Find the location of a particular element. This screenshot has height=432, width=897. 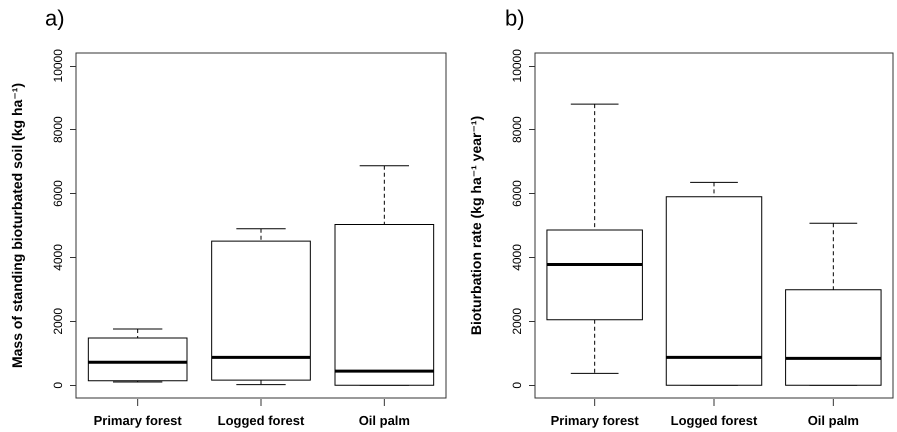

chart-title: b) is located at coordinates (515, 18).